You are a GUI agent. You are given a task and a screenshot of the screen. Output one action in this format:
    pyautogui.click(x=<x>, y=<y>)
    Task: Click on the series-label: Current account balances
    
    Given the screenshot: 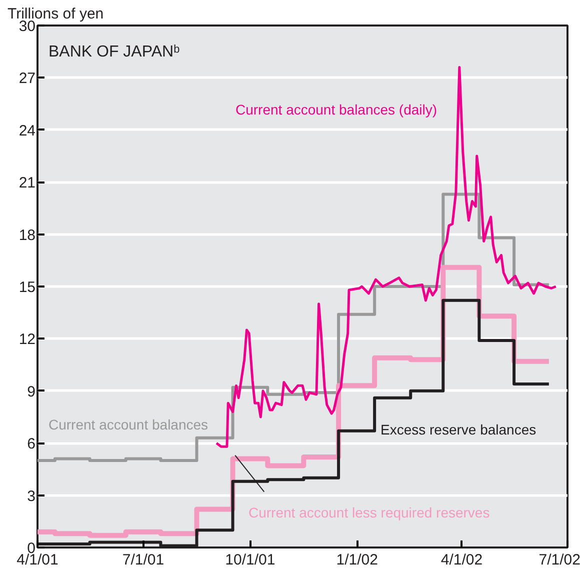 What is the action you would take?
    pyautogui.click(x=128, y=424)
    